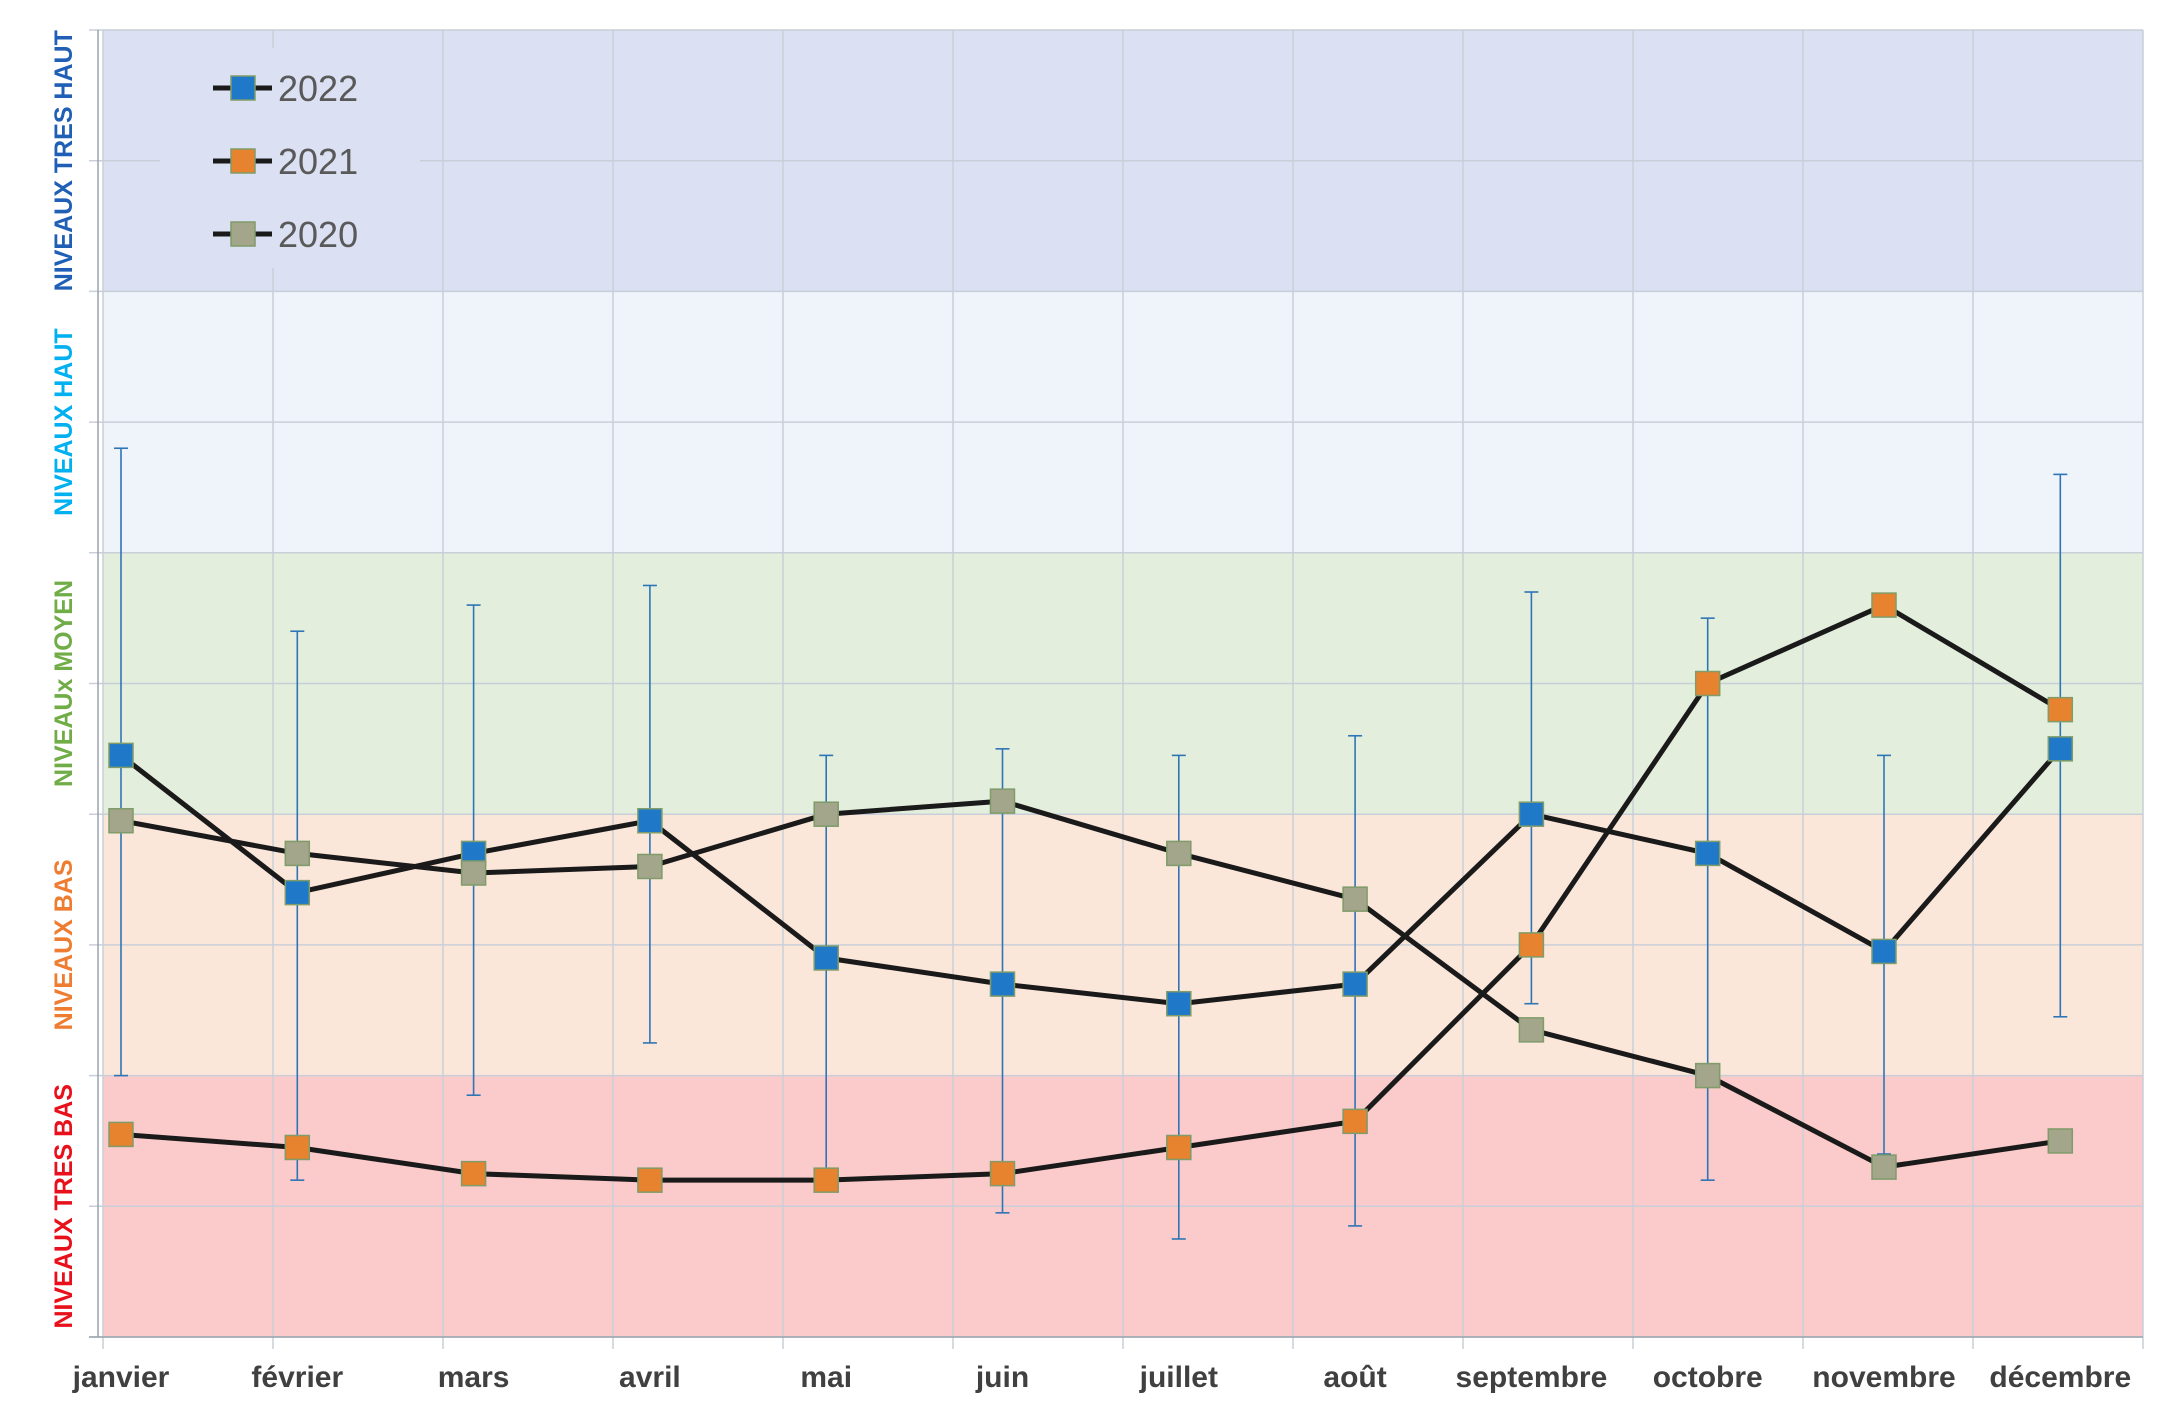  What do you see at coordinates (64, 422) in the screenshot?
I see `band-label-3: NIVEAUX HAUT` at bounding box center [64, 422].